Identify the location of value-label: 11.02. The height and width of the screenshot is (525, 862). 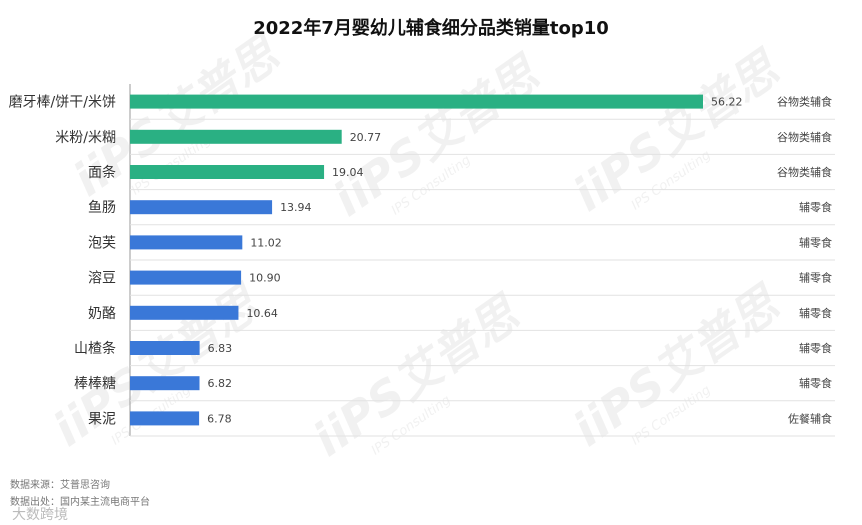
(265, 242).